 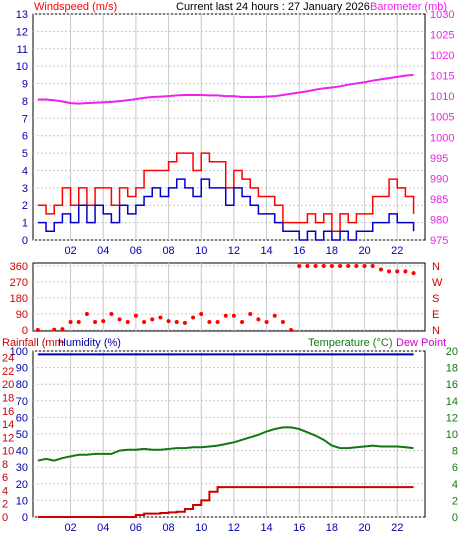 What do you see at coordinates (437, 283) in the screenshot?
I see `direction-compass-label: W` at bounding box center [437, 283].